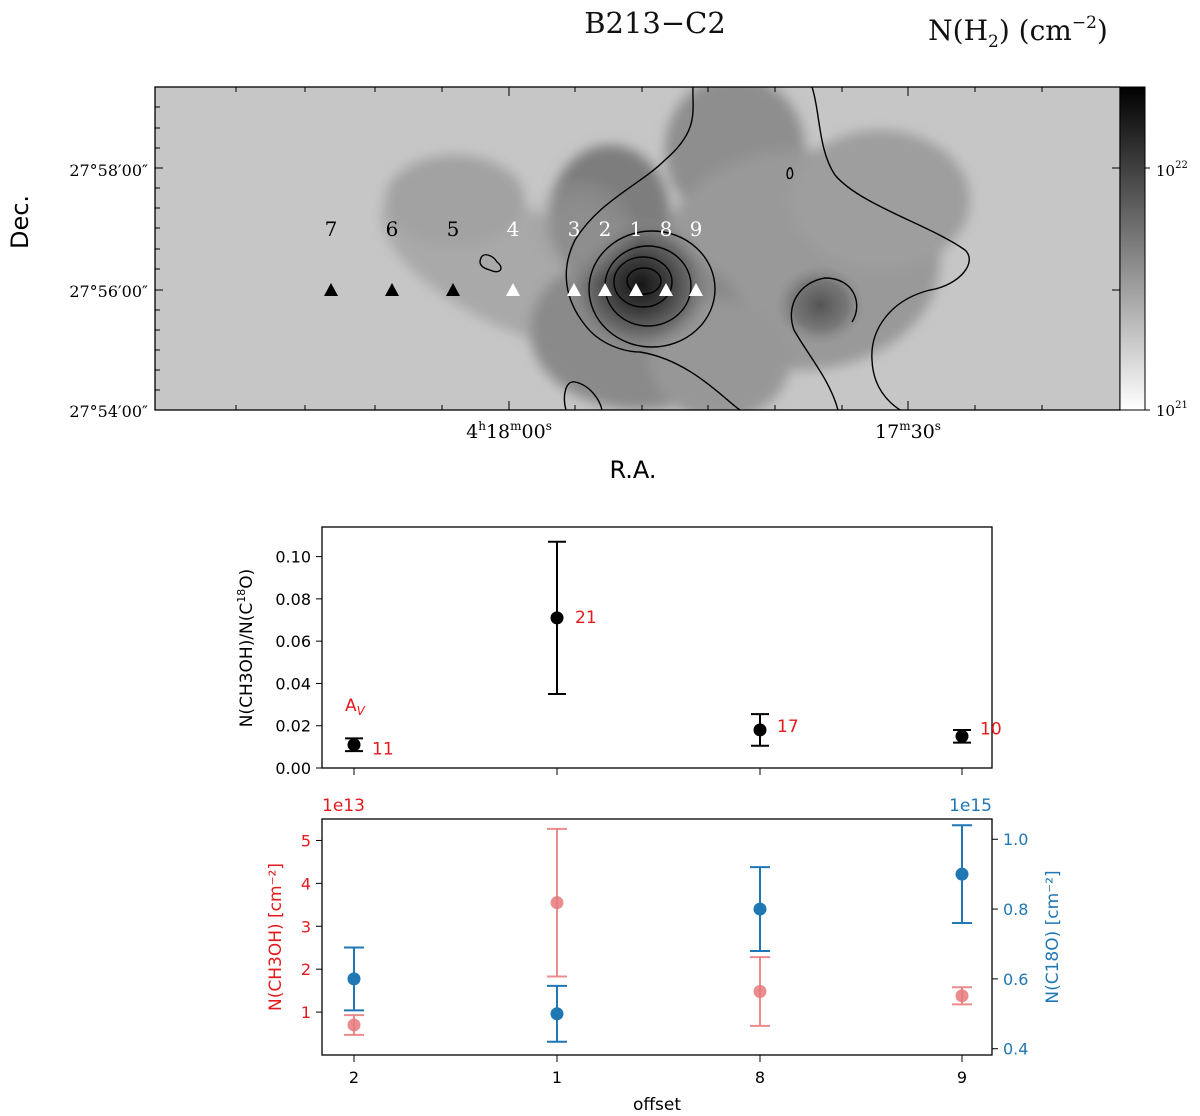  I want to click on left-y-tick-label: 4, so click(306, 883).